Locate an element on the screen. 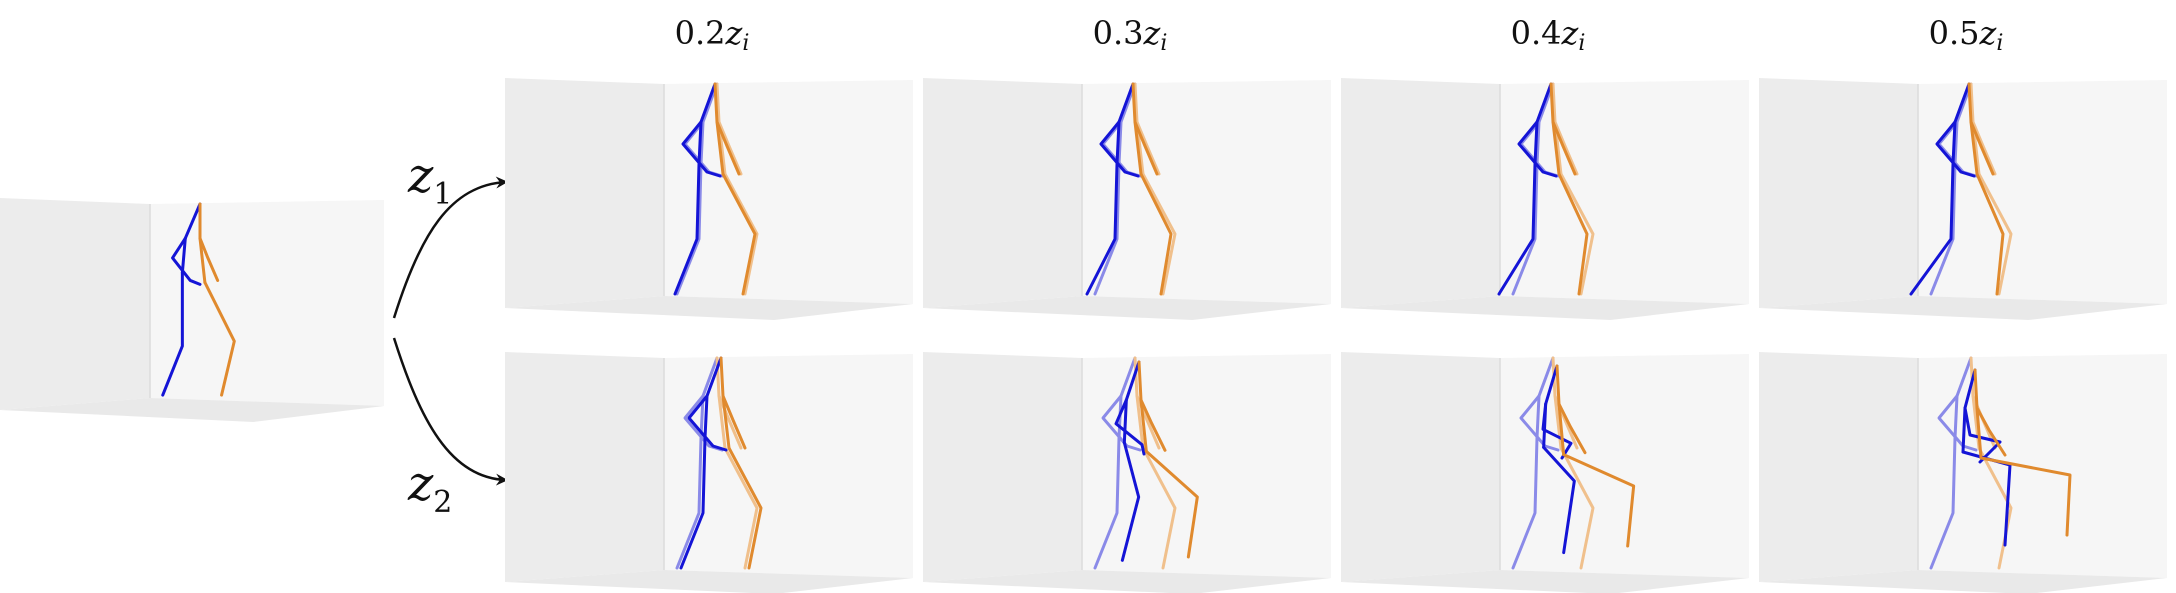  panel-row2-col2 is located at coordinates (1127, 472).